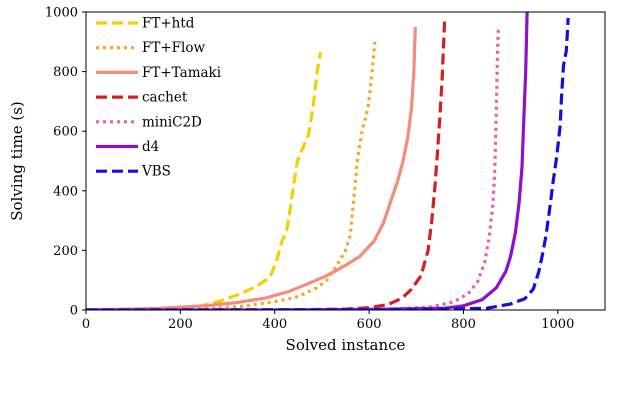 The width and height of the screenshot is (620, 414). Describe the element at coordinates (369, 324) in the screenshot. I see `x-tick-label: 600` at that location.